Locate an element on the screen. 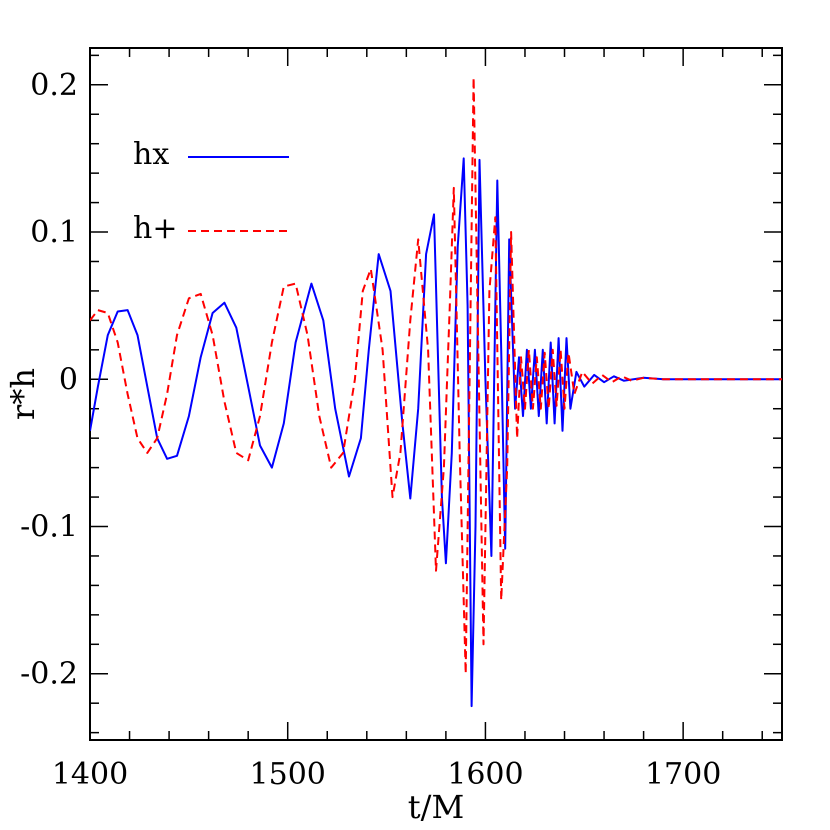 This screenshot has width=830, height=830. y-axis-label: r*h is located at coordinates (23, 394).